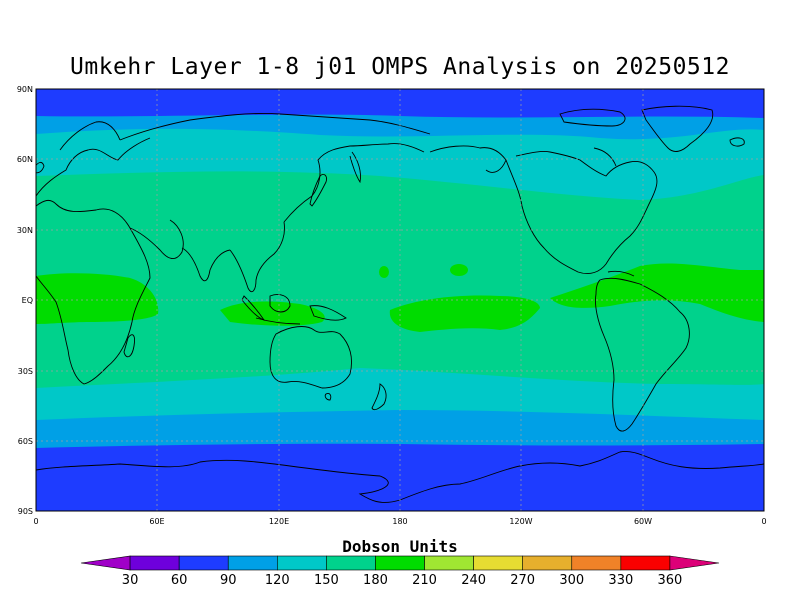  I want to click on lon-label-120e: 120E, so click(279, 521).